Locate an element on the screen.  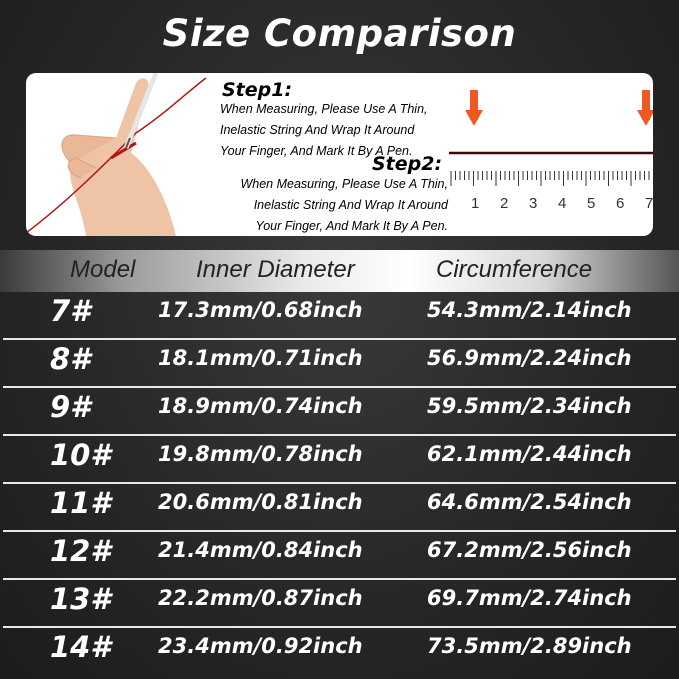
inner-diameter-cell: 23.4mm/0.92inch is located at coordinates (260, 646).